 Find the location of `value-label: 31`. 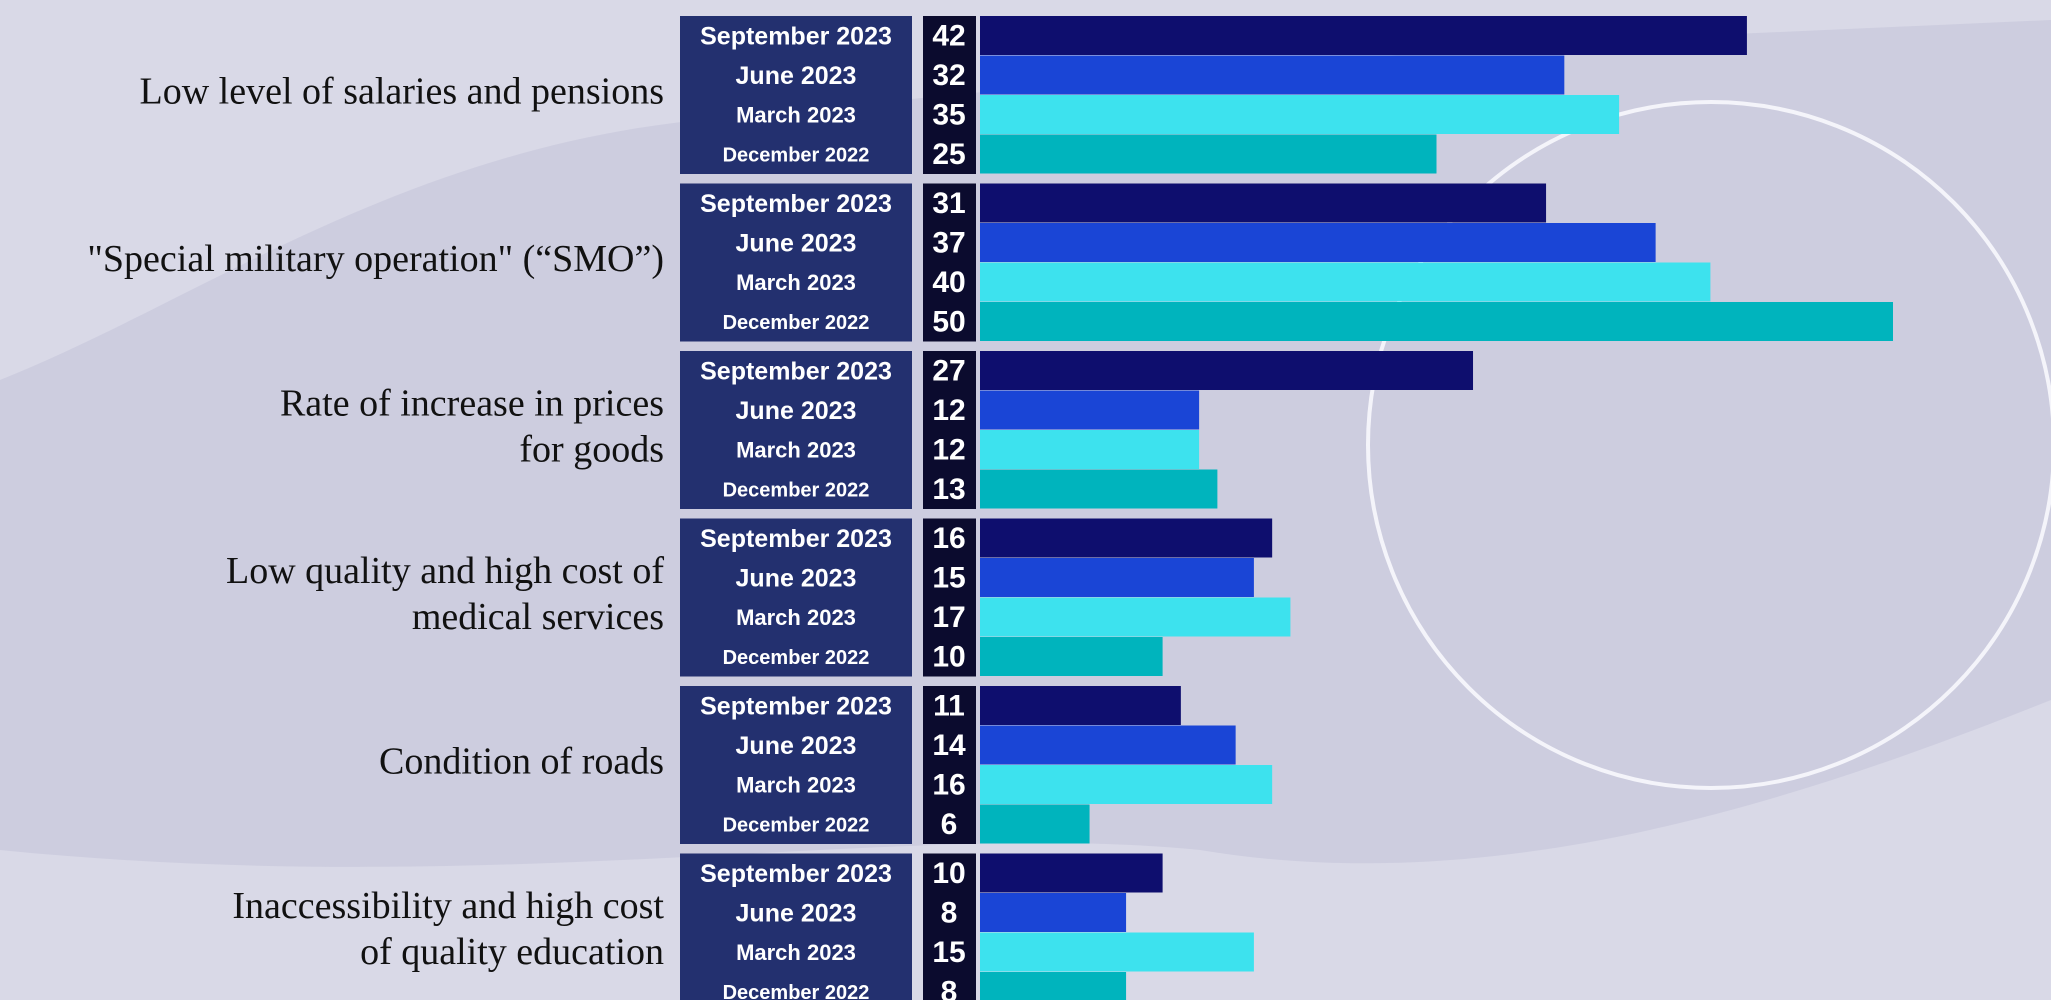

value-label: 31 is located at coordinates (948, 203).